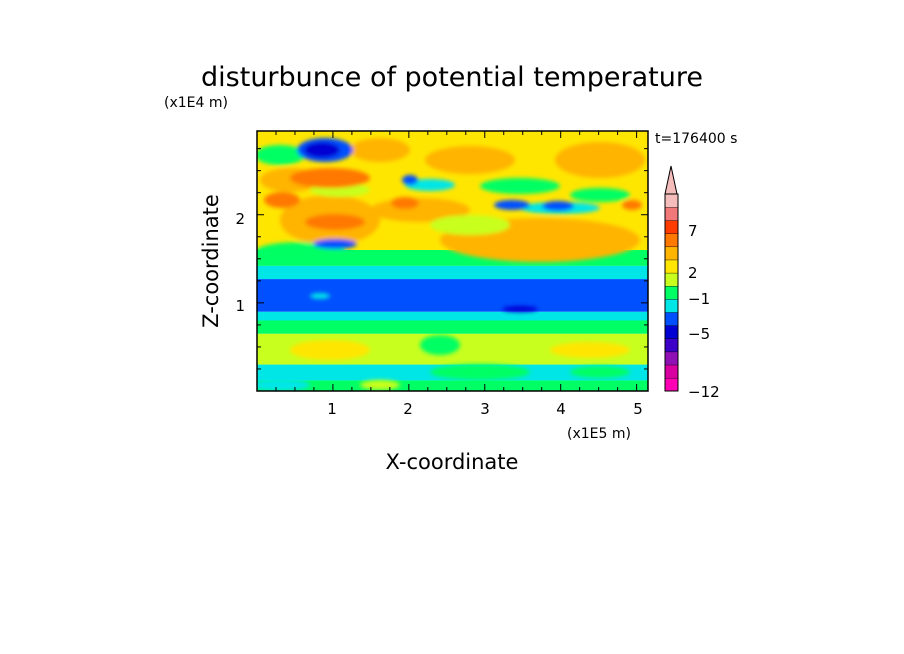  What do you see at coordinates (240, 306) in the screenshot?
I see `y-tick-label: 1` at bounding box center [240, 306].